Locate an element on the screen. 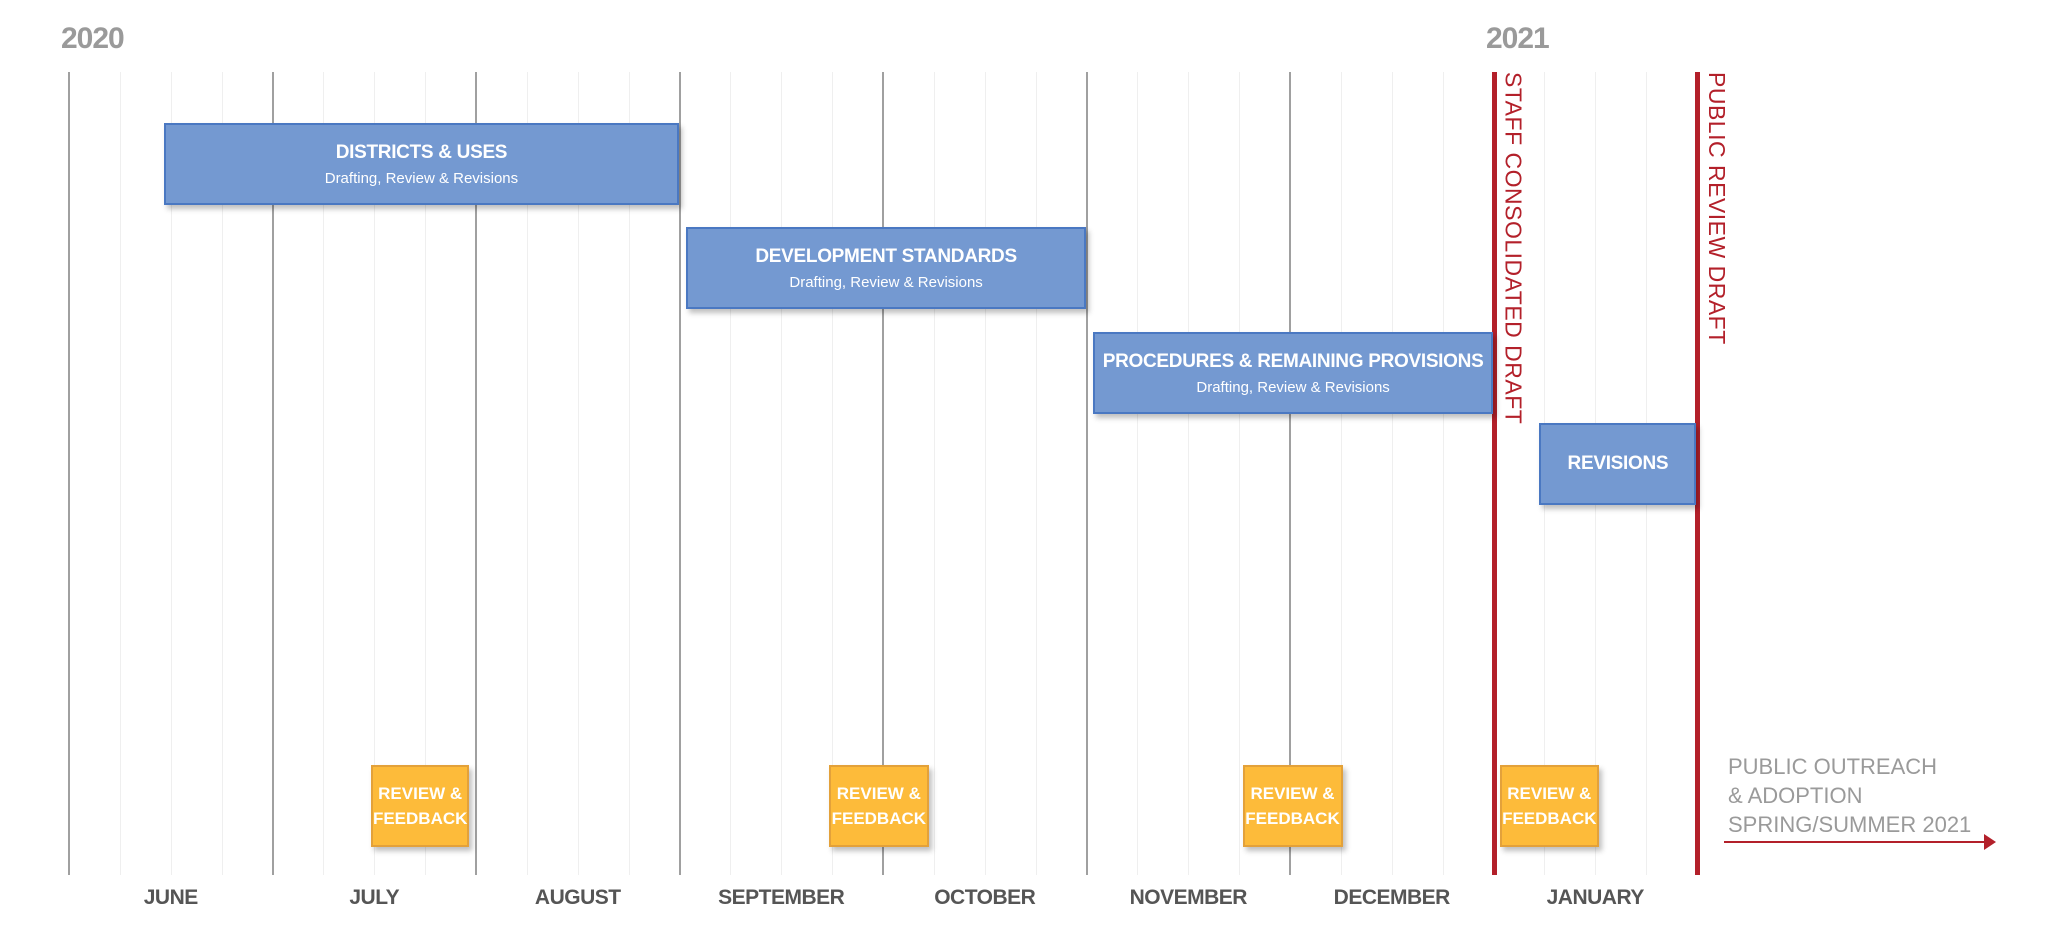 The height and width of the screenshot is (951, 2048). task-title: DEVELOPMENT STANDARDS is located at coordinates (886, 256).